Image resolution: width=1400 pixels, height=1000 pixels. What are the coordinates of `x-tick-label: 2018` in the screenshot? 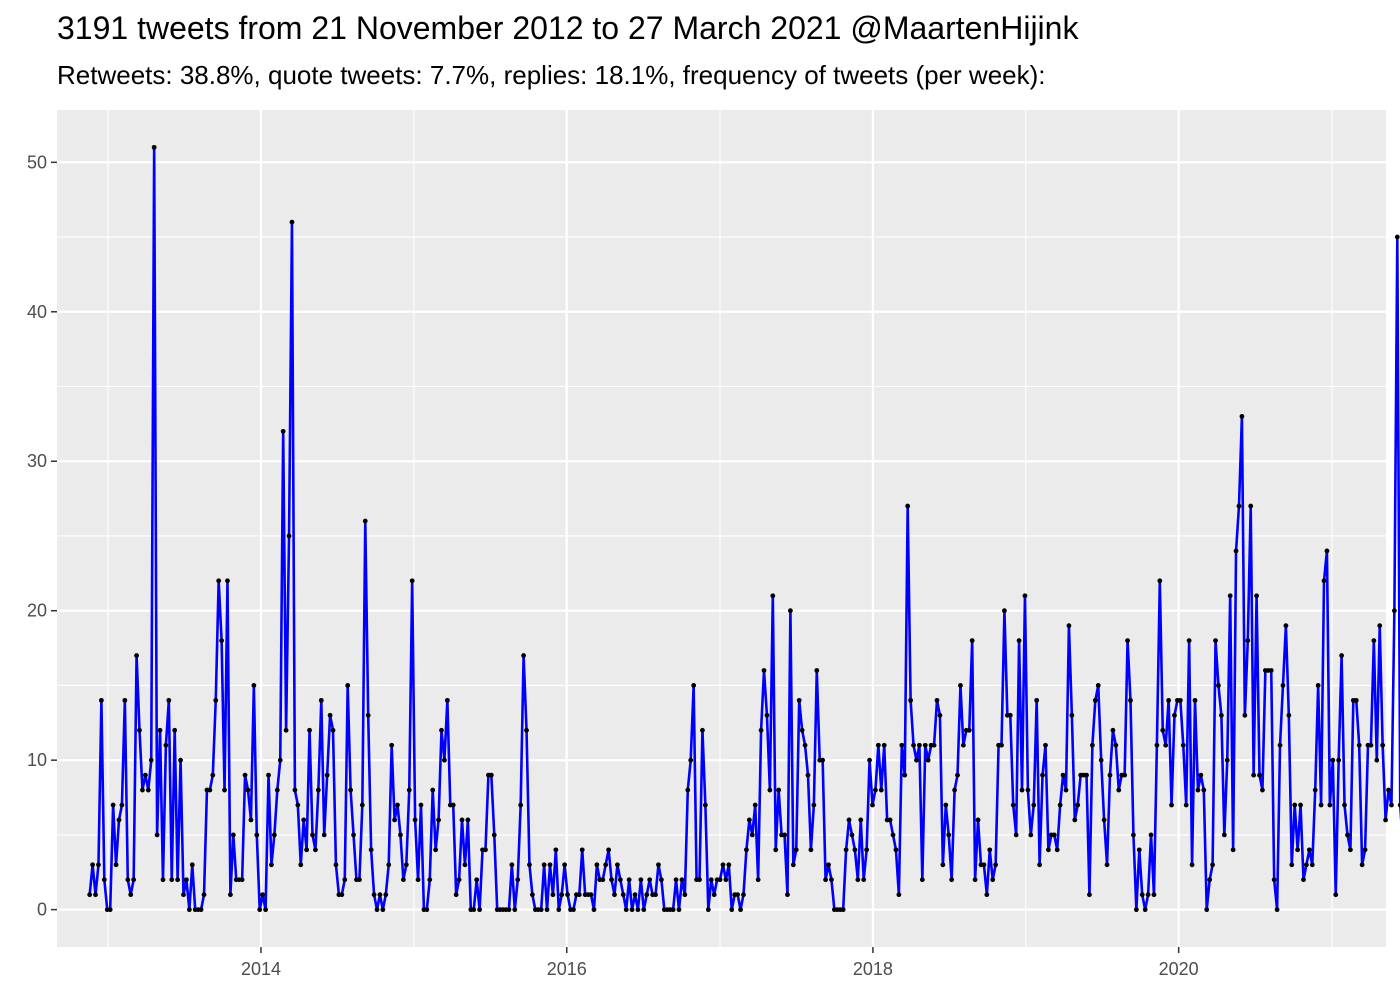 It's located at (873, 969).